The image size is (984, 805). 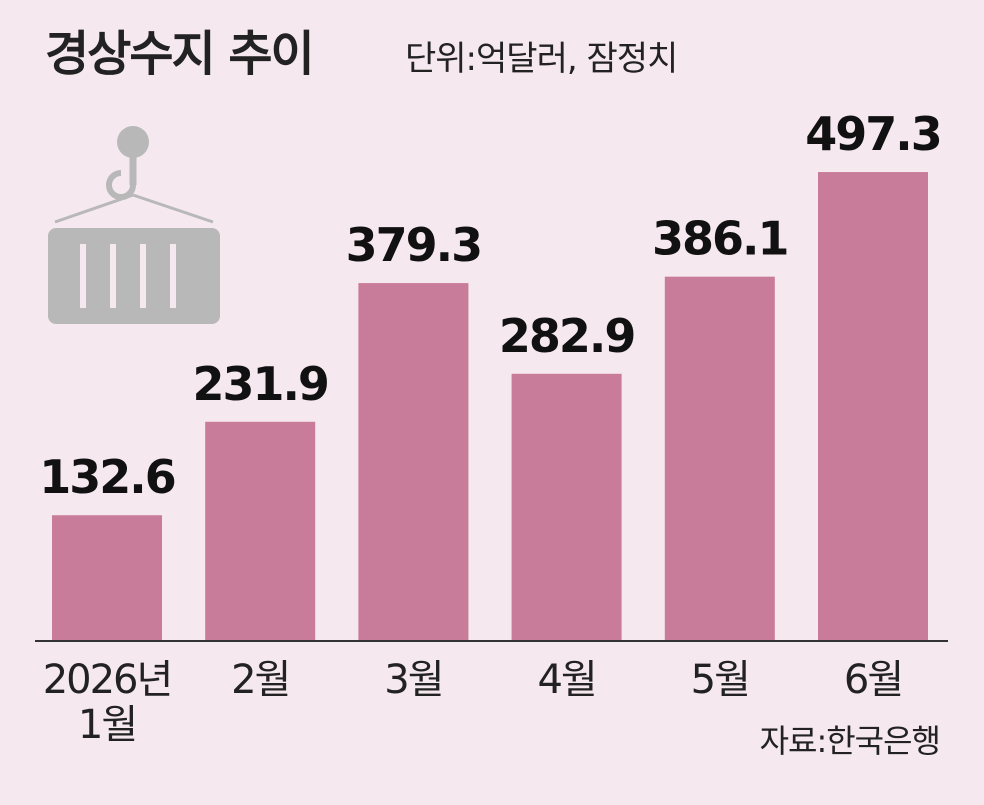 I want to click on source-note: 자료:한국은행, so click(x=850, y=741).